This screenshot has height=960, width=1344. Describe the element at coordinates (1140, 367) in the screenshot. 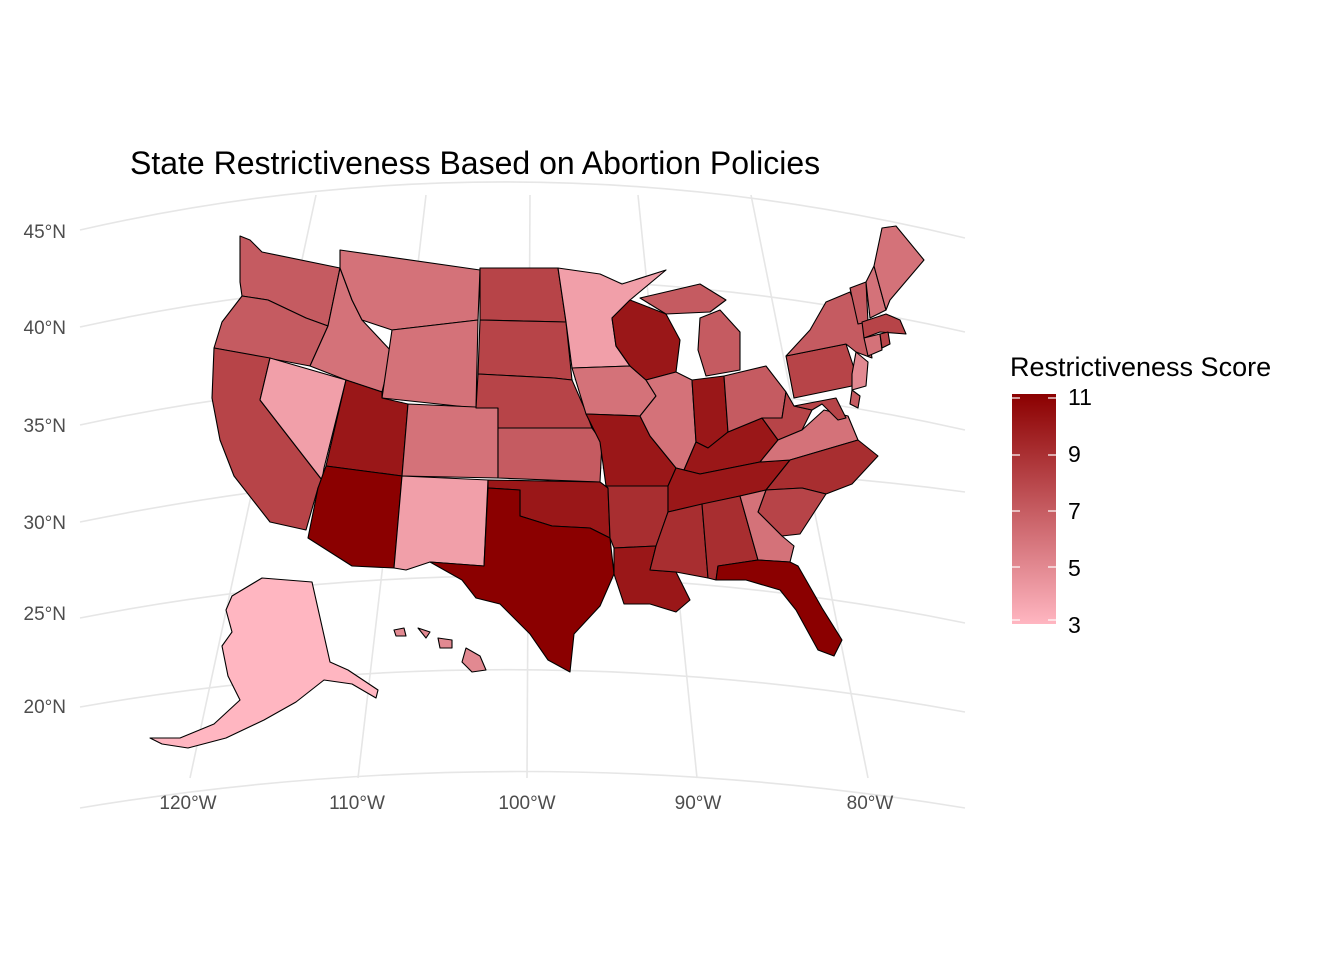

I see `legend-title: Restrictiveness Score` at that location.